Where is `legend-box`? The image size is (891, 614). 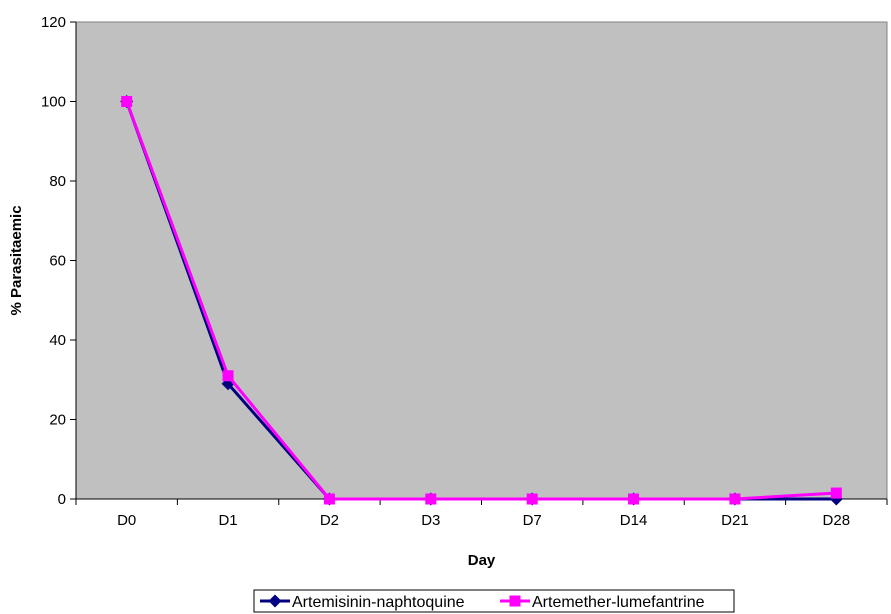
legend-box is located at coordinates (494, 601).